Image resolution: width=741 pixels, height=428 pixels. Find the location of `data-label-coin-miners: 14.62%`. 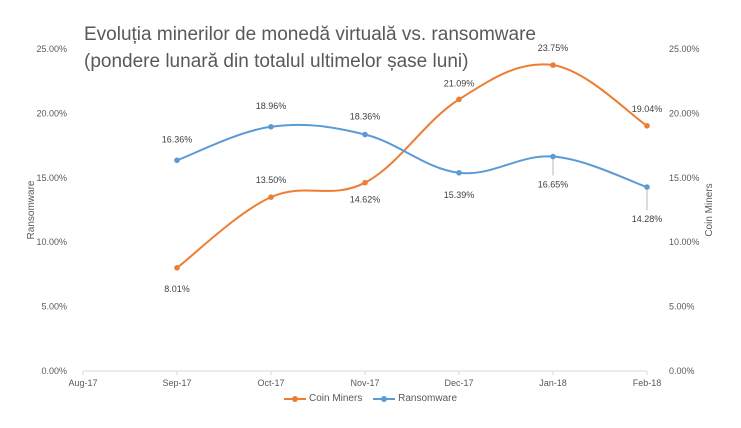

data-label-coin-miners: 14.62% is located at coordinates (365, 200).